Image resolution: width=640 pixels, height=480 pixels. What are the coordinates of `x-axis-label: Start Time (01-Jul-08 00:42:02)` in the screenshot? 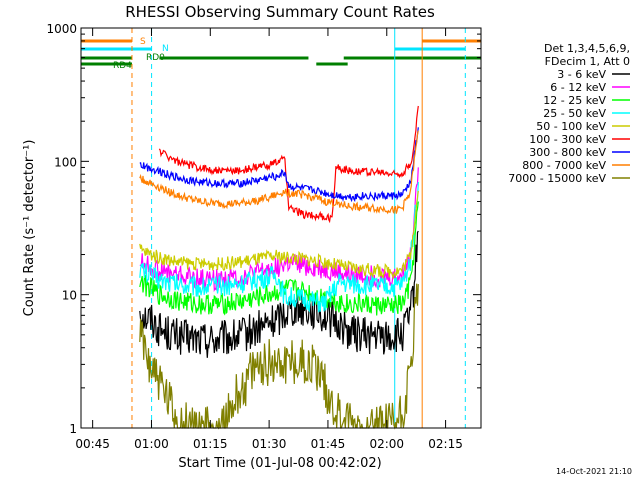 It's located at (279, 463).